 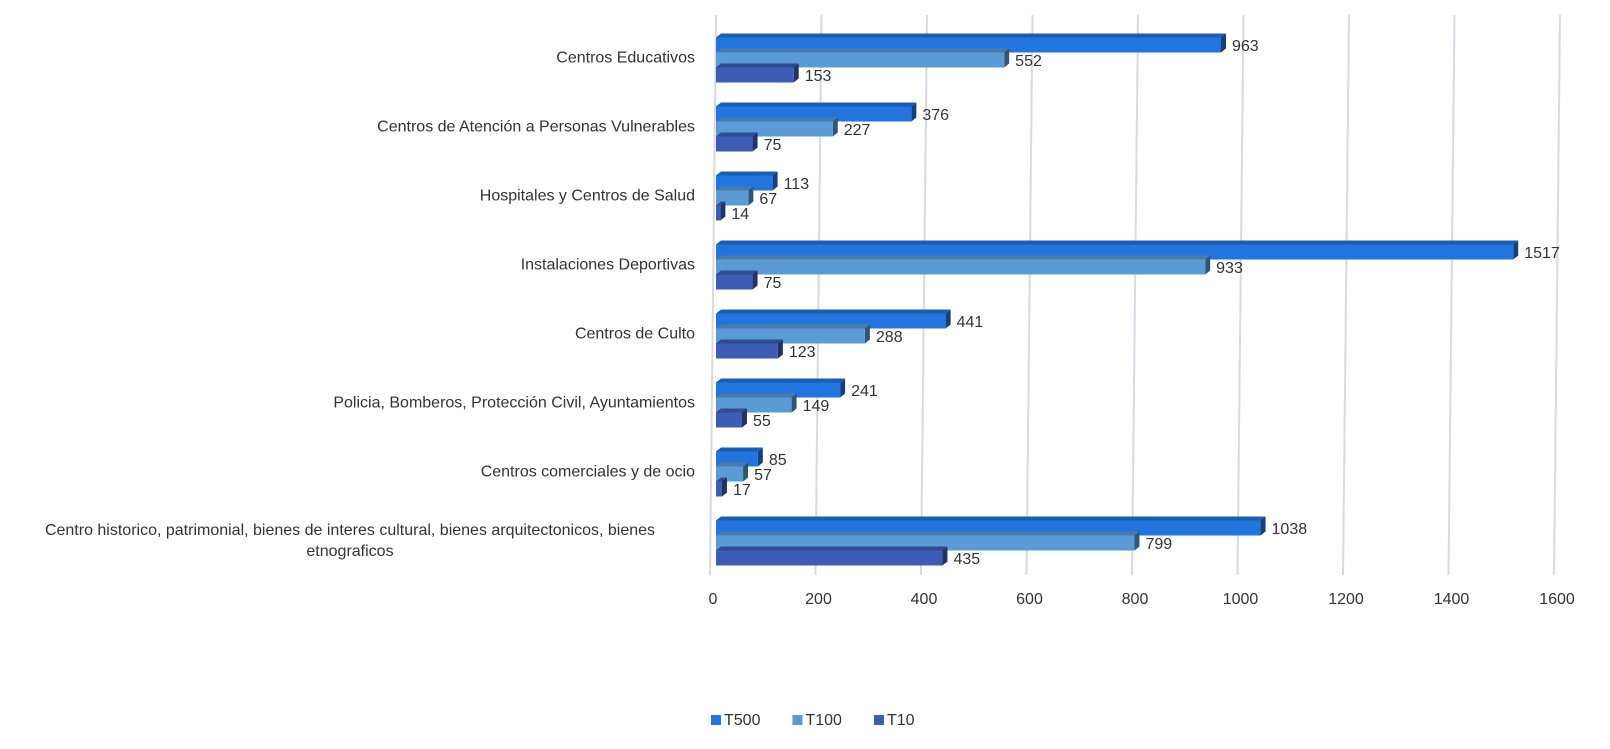 What do you see at coordinates (924, 599) in the screenshot?
I see `x-tick-label: 400` at bounding box center [924, 599].